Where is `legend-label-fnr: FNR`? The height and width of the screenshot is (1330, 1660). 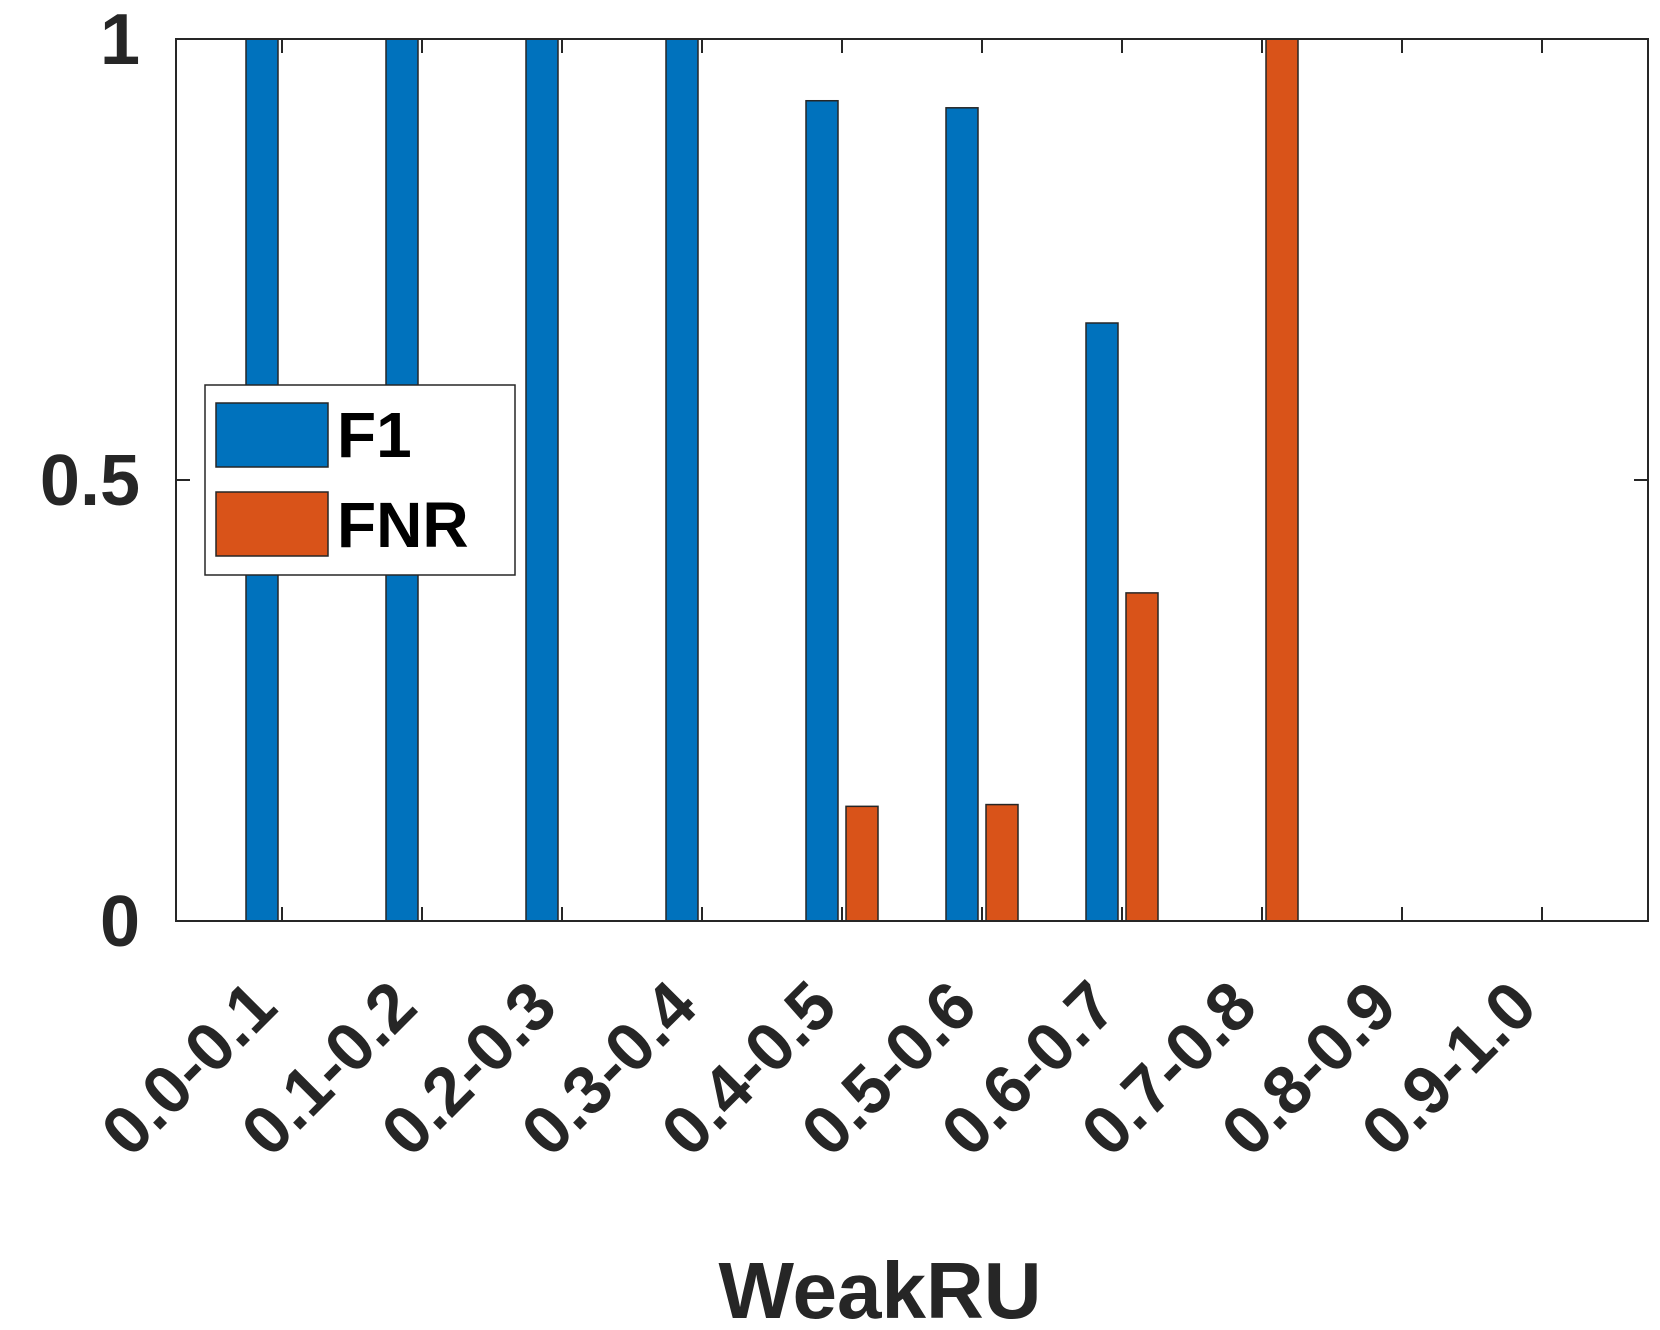 legend-label-fnr: FNR is located at coordinates (403, 525).